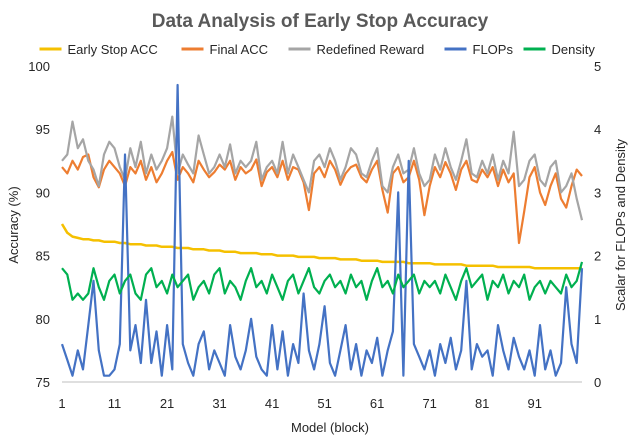 Image resolution: width=640 pixels, height=440 pixels. Describe the element at coordinates (43, 382) in the screenshot. I see `y-tick-label: 75` at that location.